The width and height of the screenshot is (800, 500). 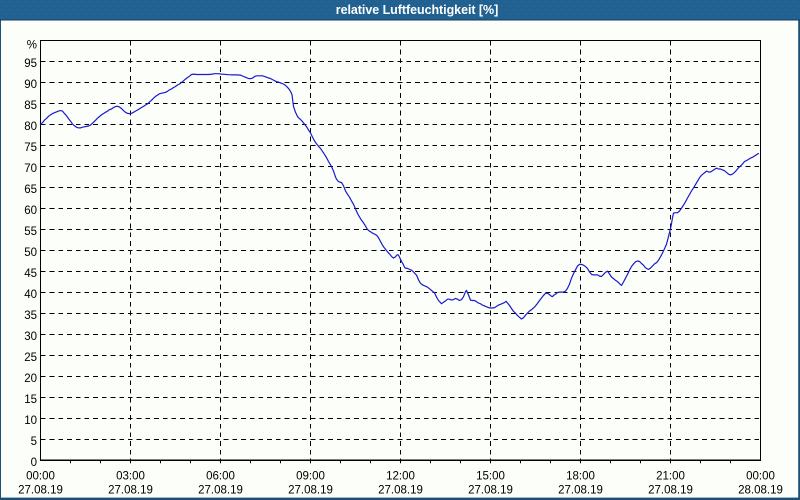 What do you see at coordinates (30, 358) in the screenshot?
I see `svg-text: 25` at bounding box center [30, 358].